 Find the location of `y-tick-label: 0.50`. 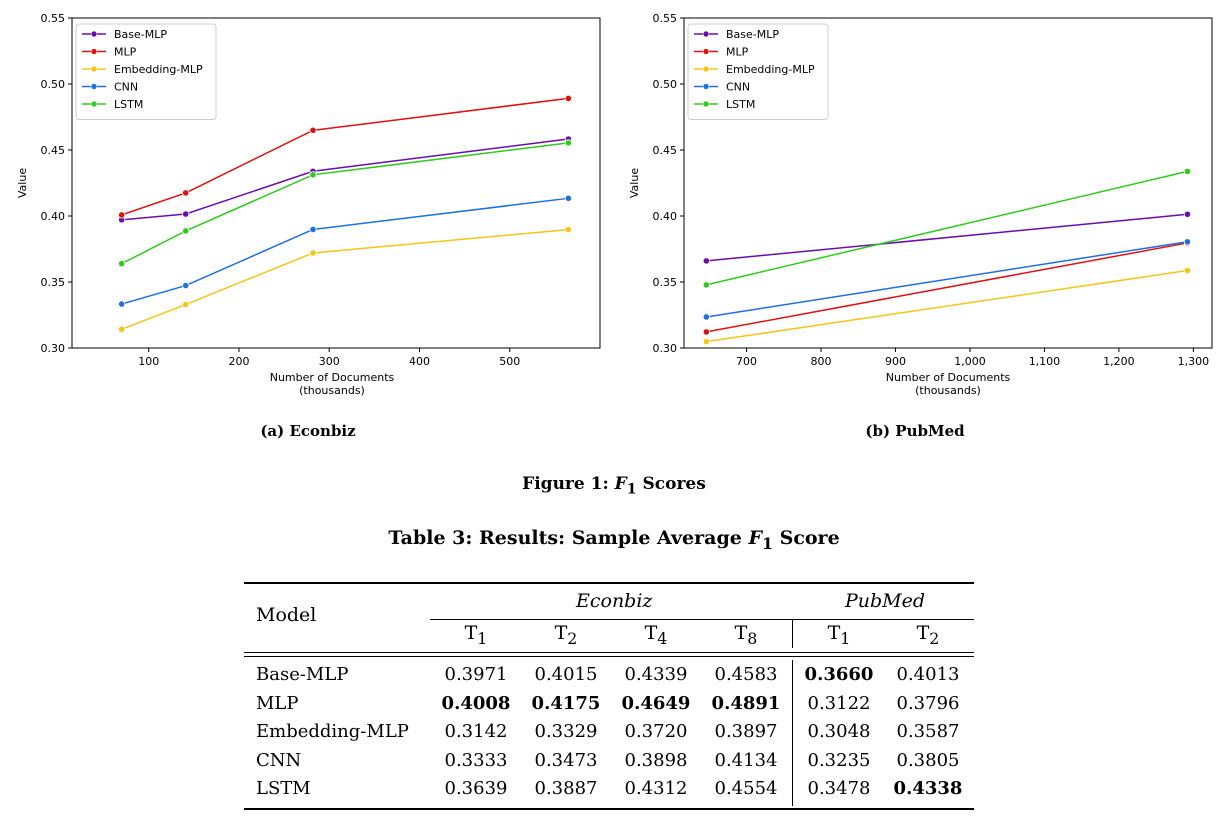

y-tick-label: 0.50 is located at coordinates (53, 84).